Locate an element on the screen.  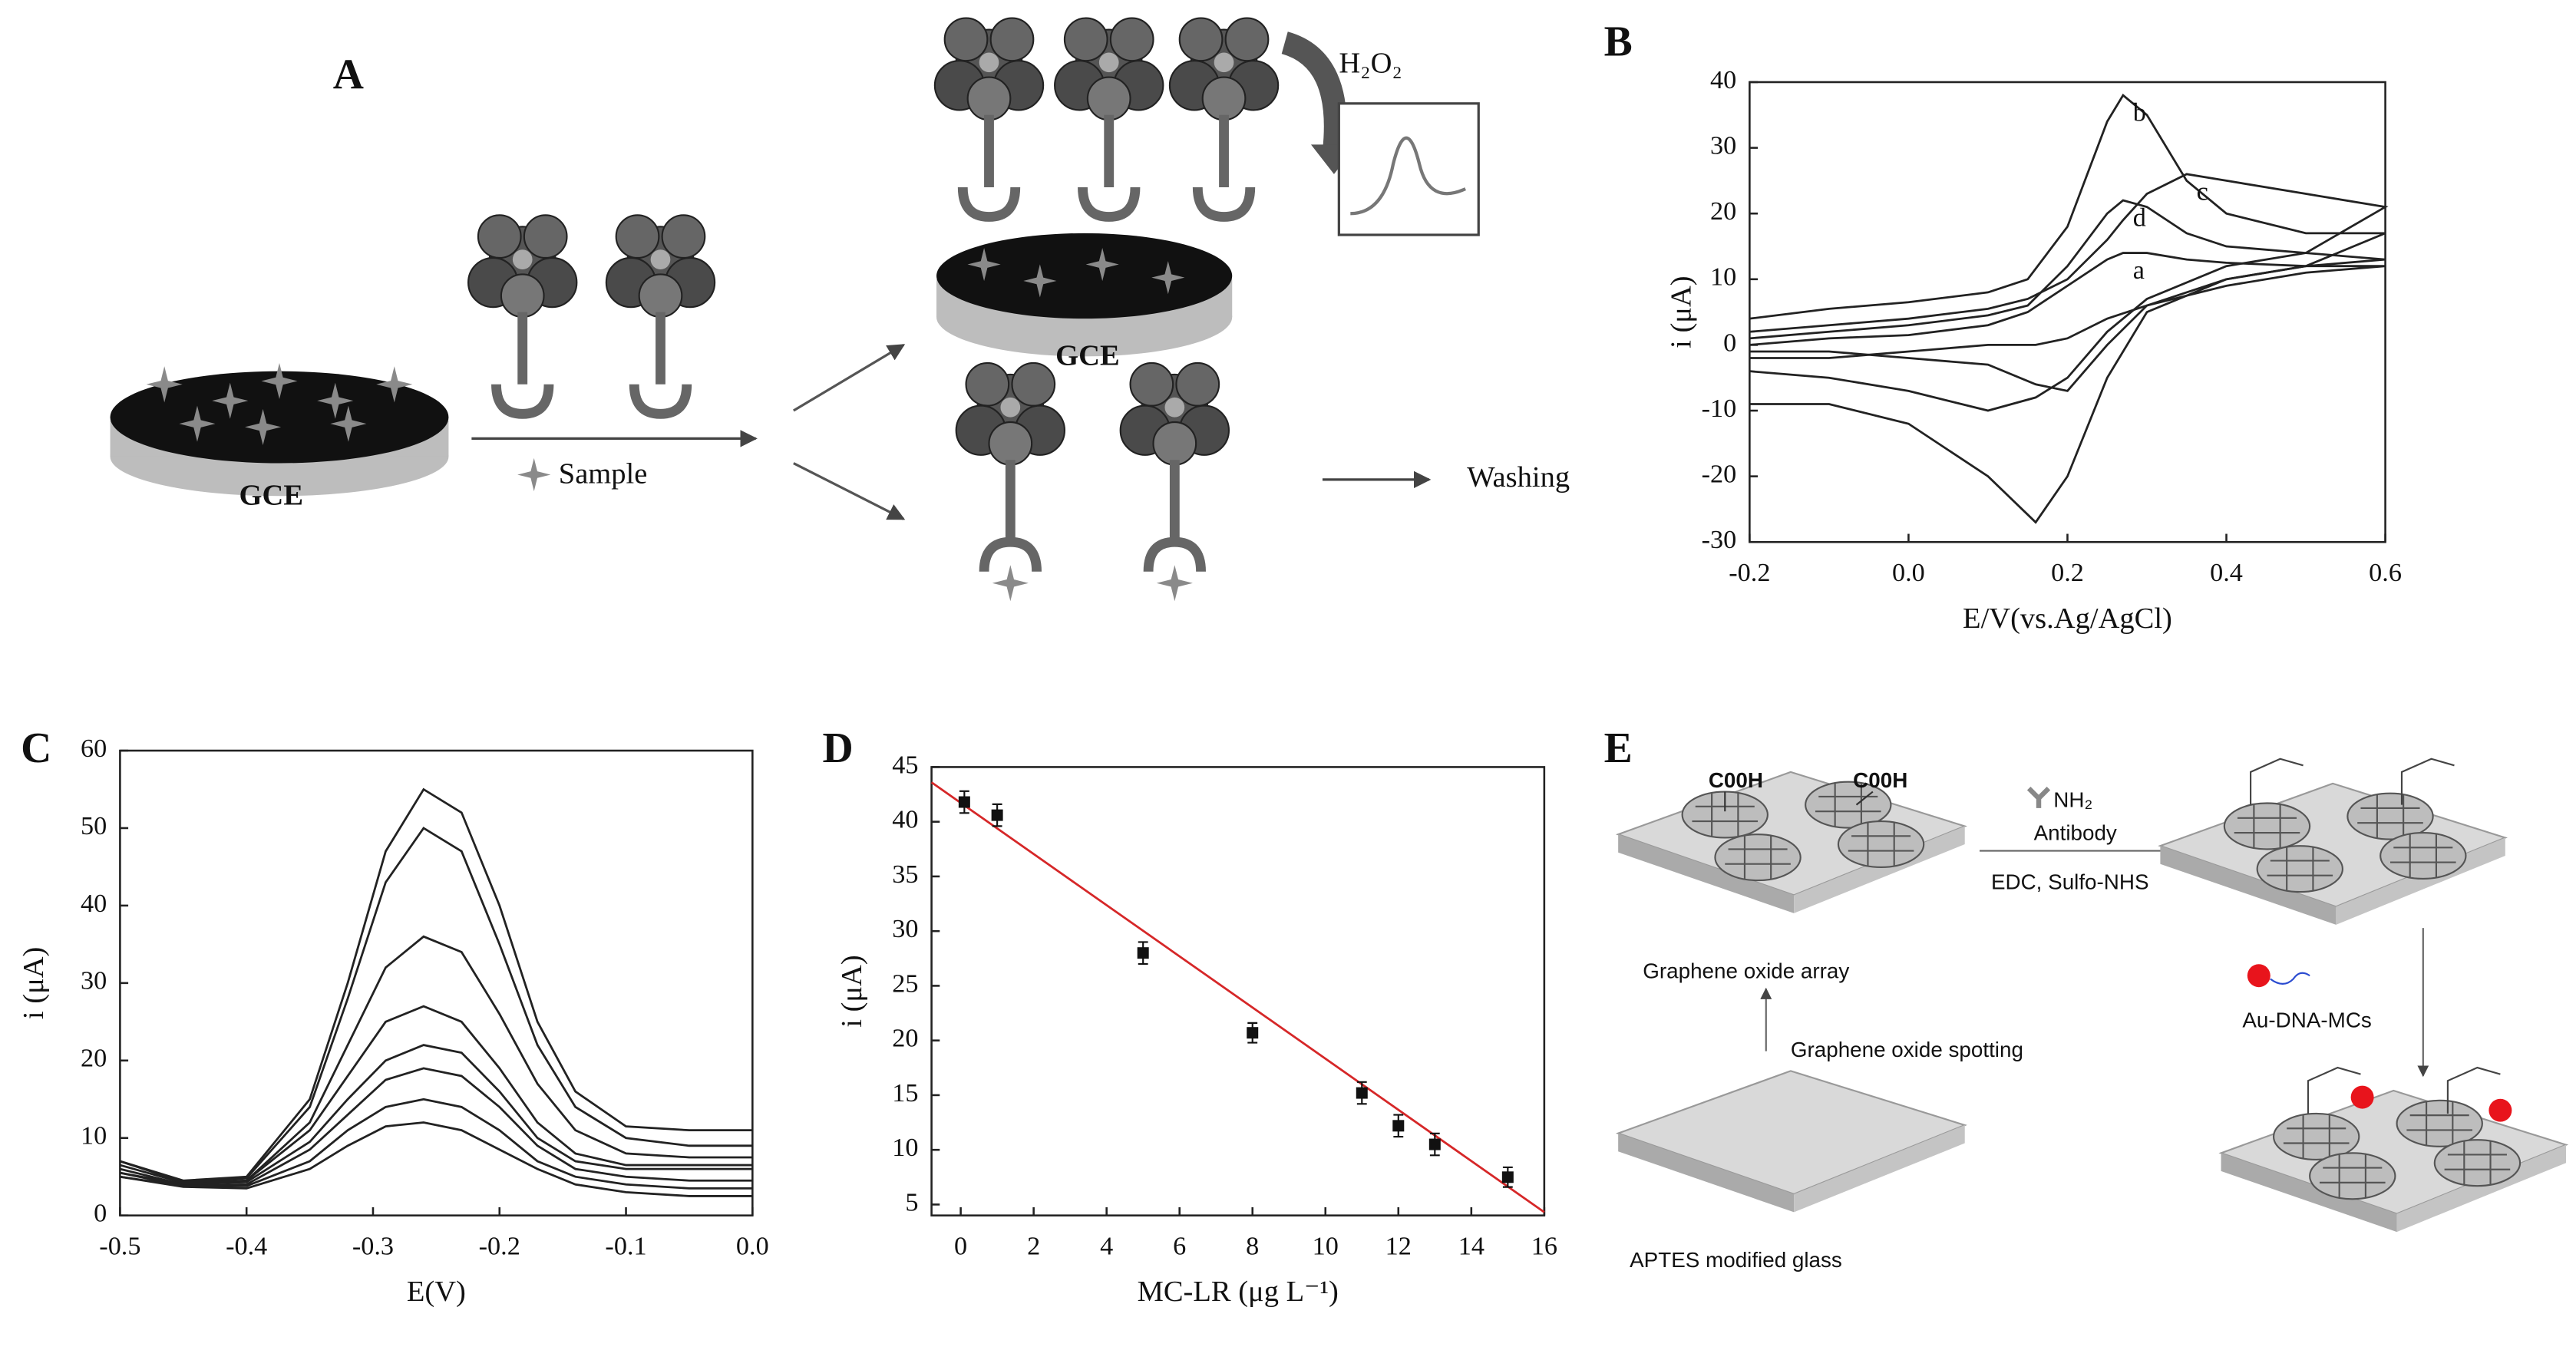
reagent-label: H₂O₂ is located at coordinates (1370, 63).